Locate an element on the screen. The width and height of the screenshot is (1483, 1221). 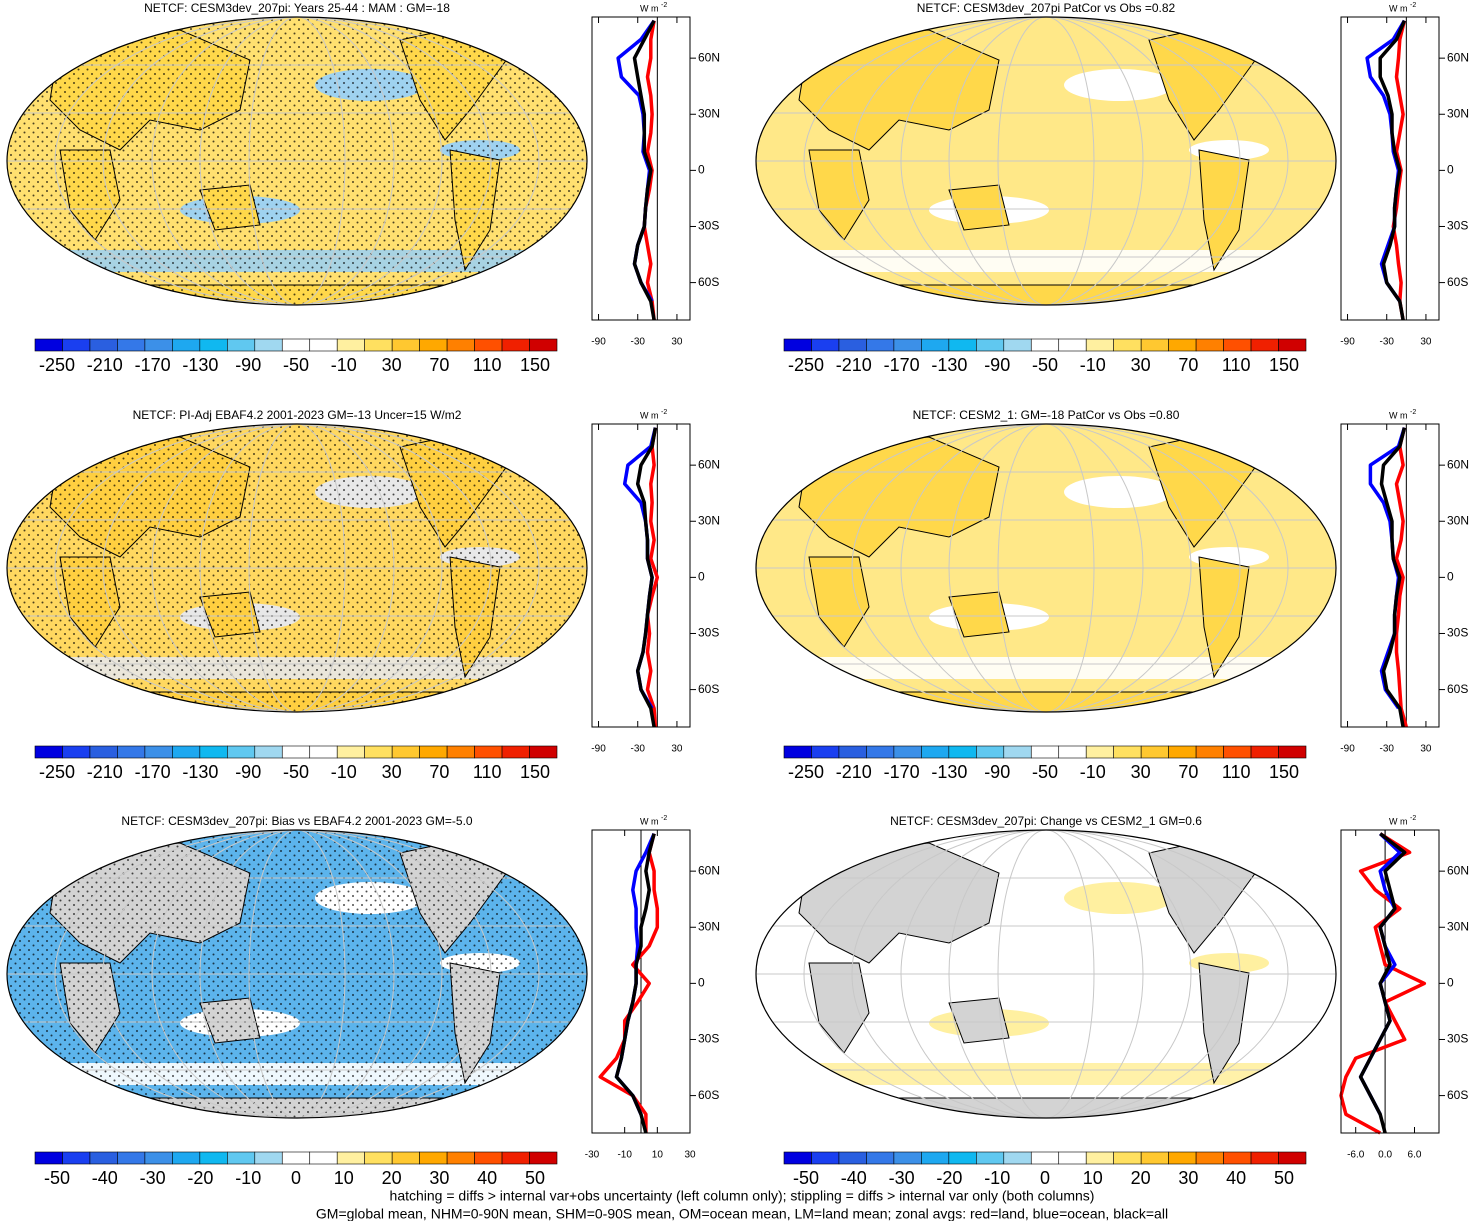
y-tick-label: 60S is located at coordinates (1457, 1095).